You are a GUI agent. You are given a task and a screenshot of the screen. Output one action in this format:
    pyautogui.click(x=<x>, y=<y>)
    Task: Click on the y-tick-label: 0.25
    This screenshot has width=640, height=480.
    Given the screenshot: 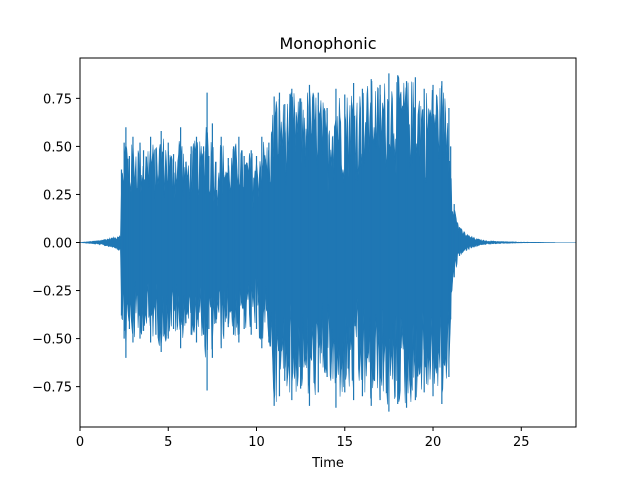 What is the action you would take?
    pyautogui.click(x=57, y=195)
    